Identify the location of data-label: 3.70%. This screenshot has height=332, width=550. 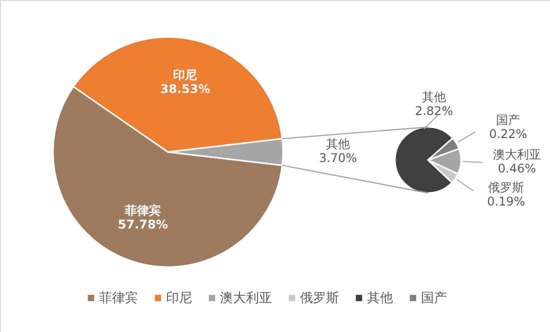
(338, 158).